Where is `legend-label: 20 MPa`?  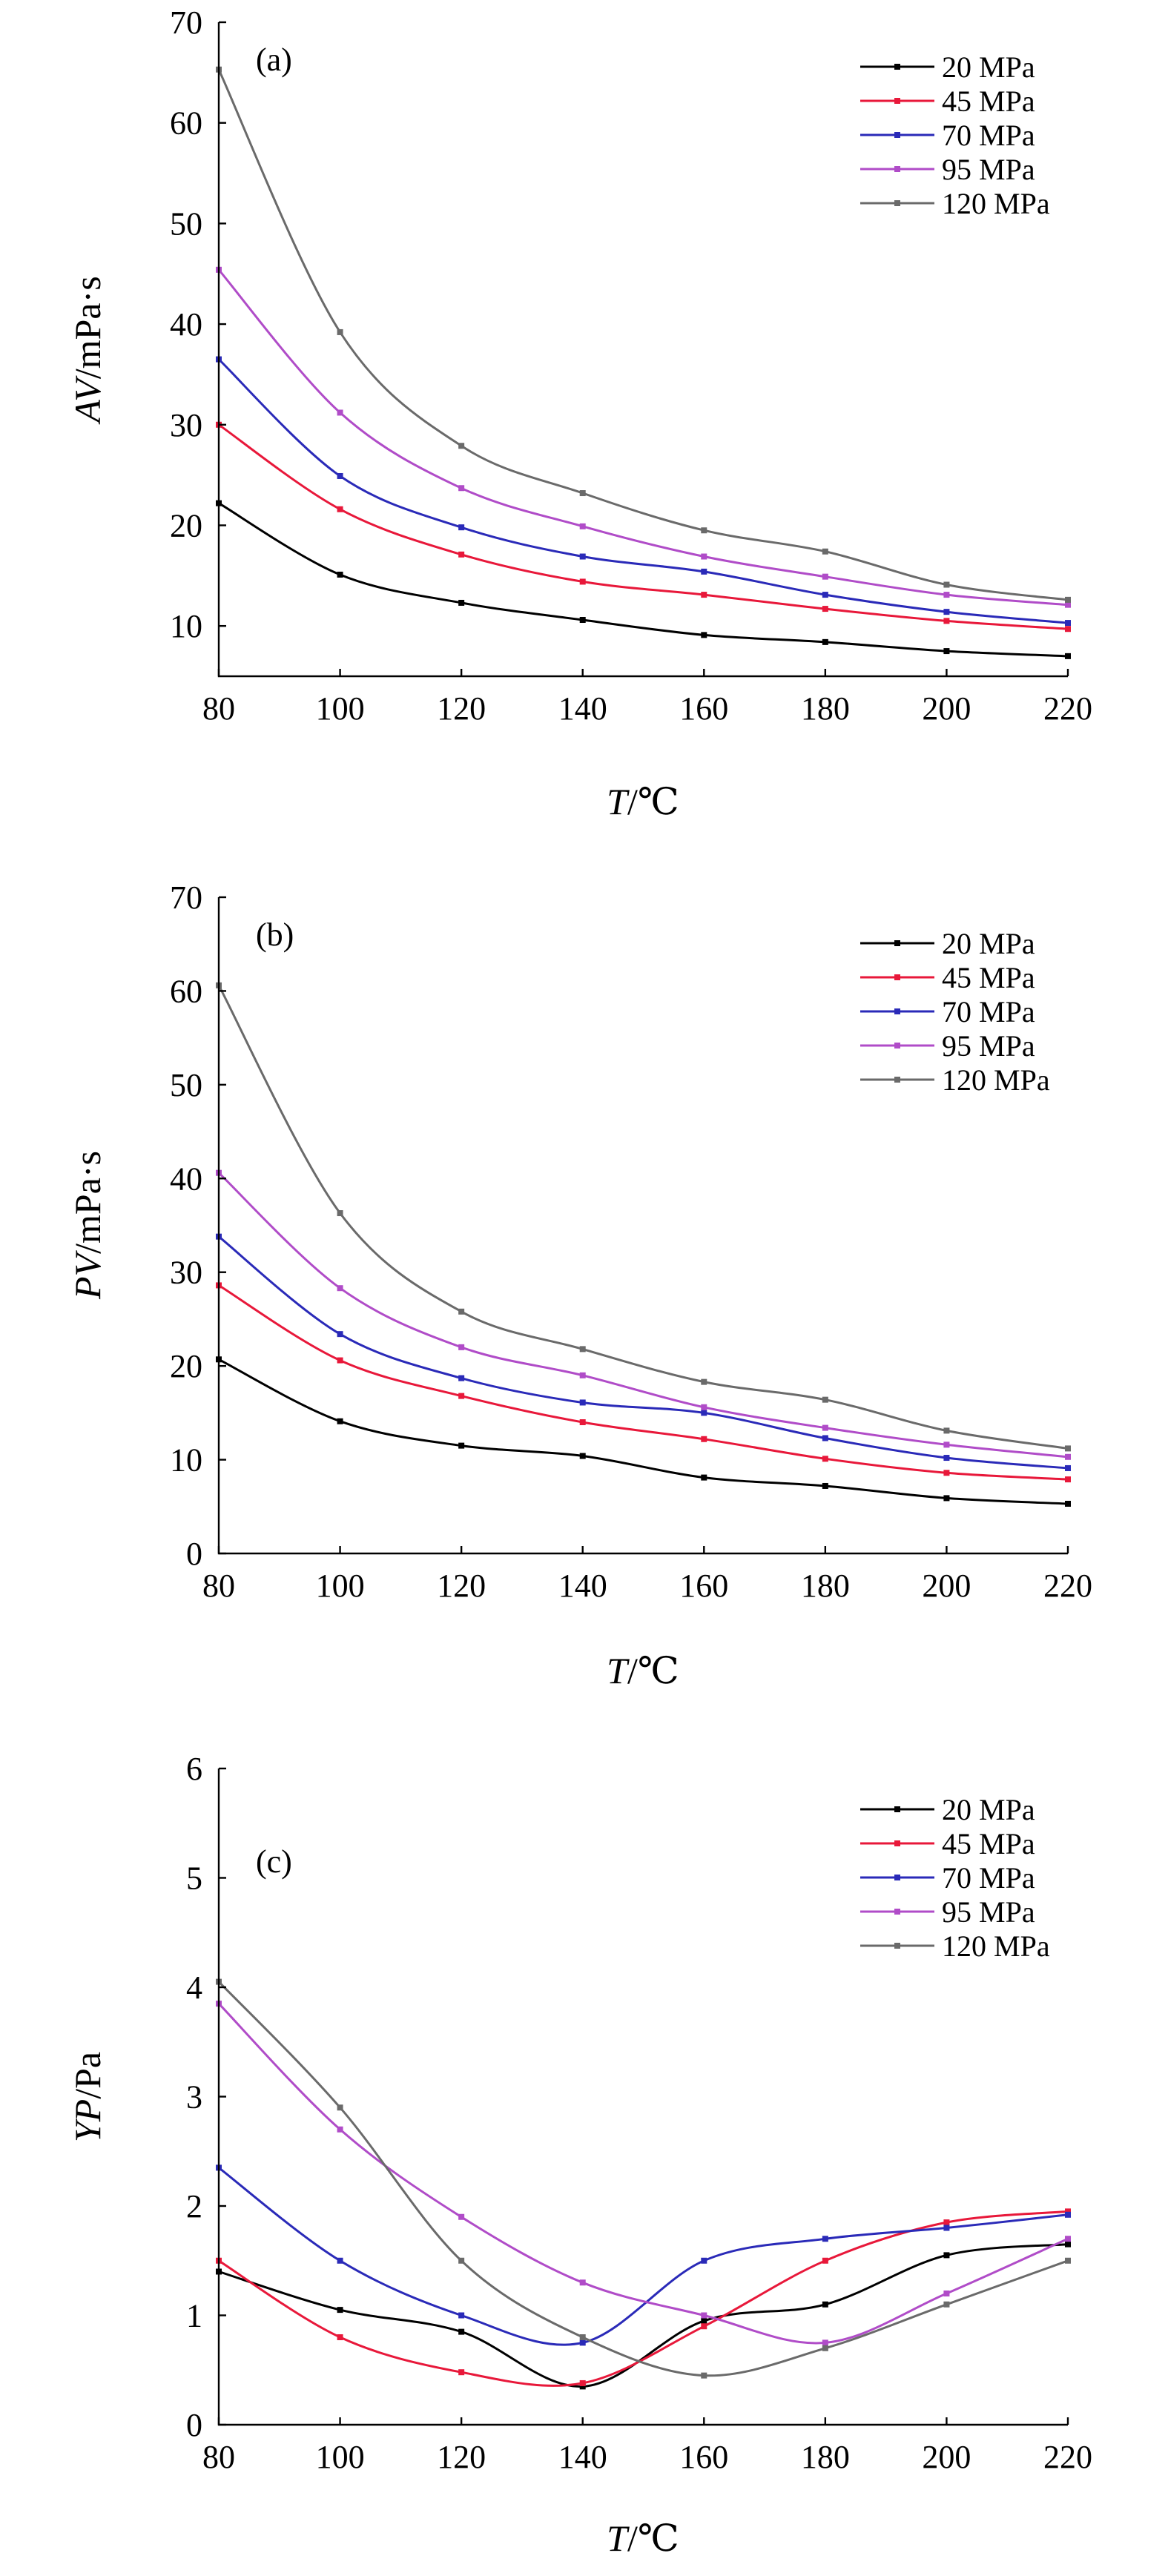
legend-label: 20 MPa is located at coordinates (988, 1809).